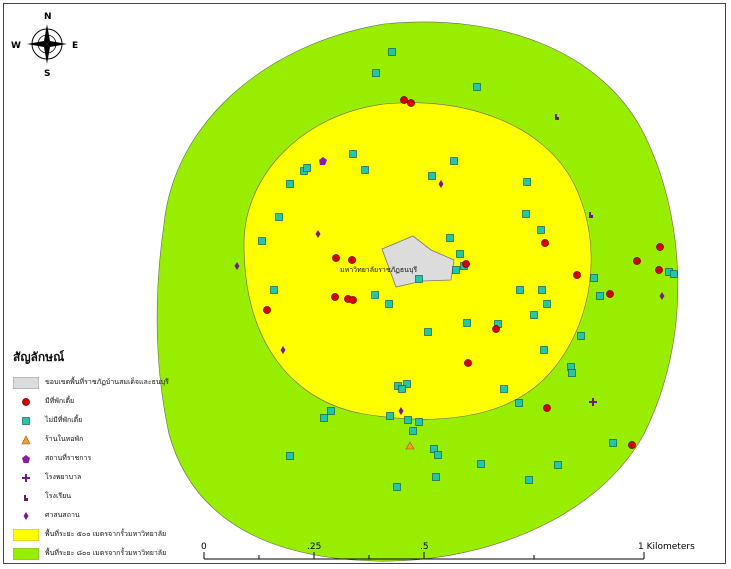  What do you see at coordinates (26, 478) in the screenshot?
I see `purple-cross-icon` at bounding box center [26, 478].